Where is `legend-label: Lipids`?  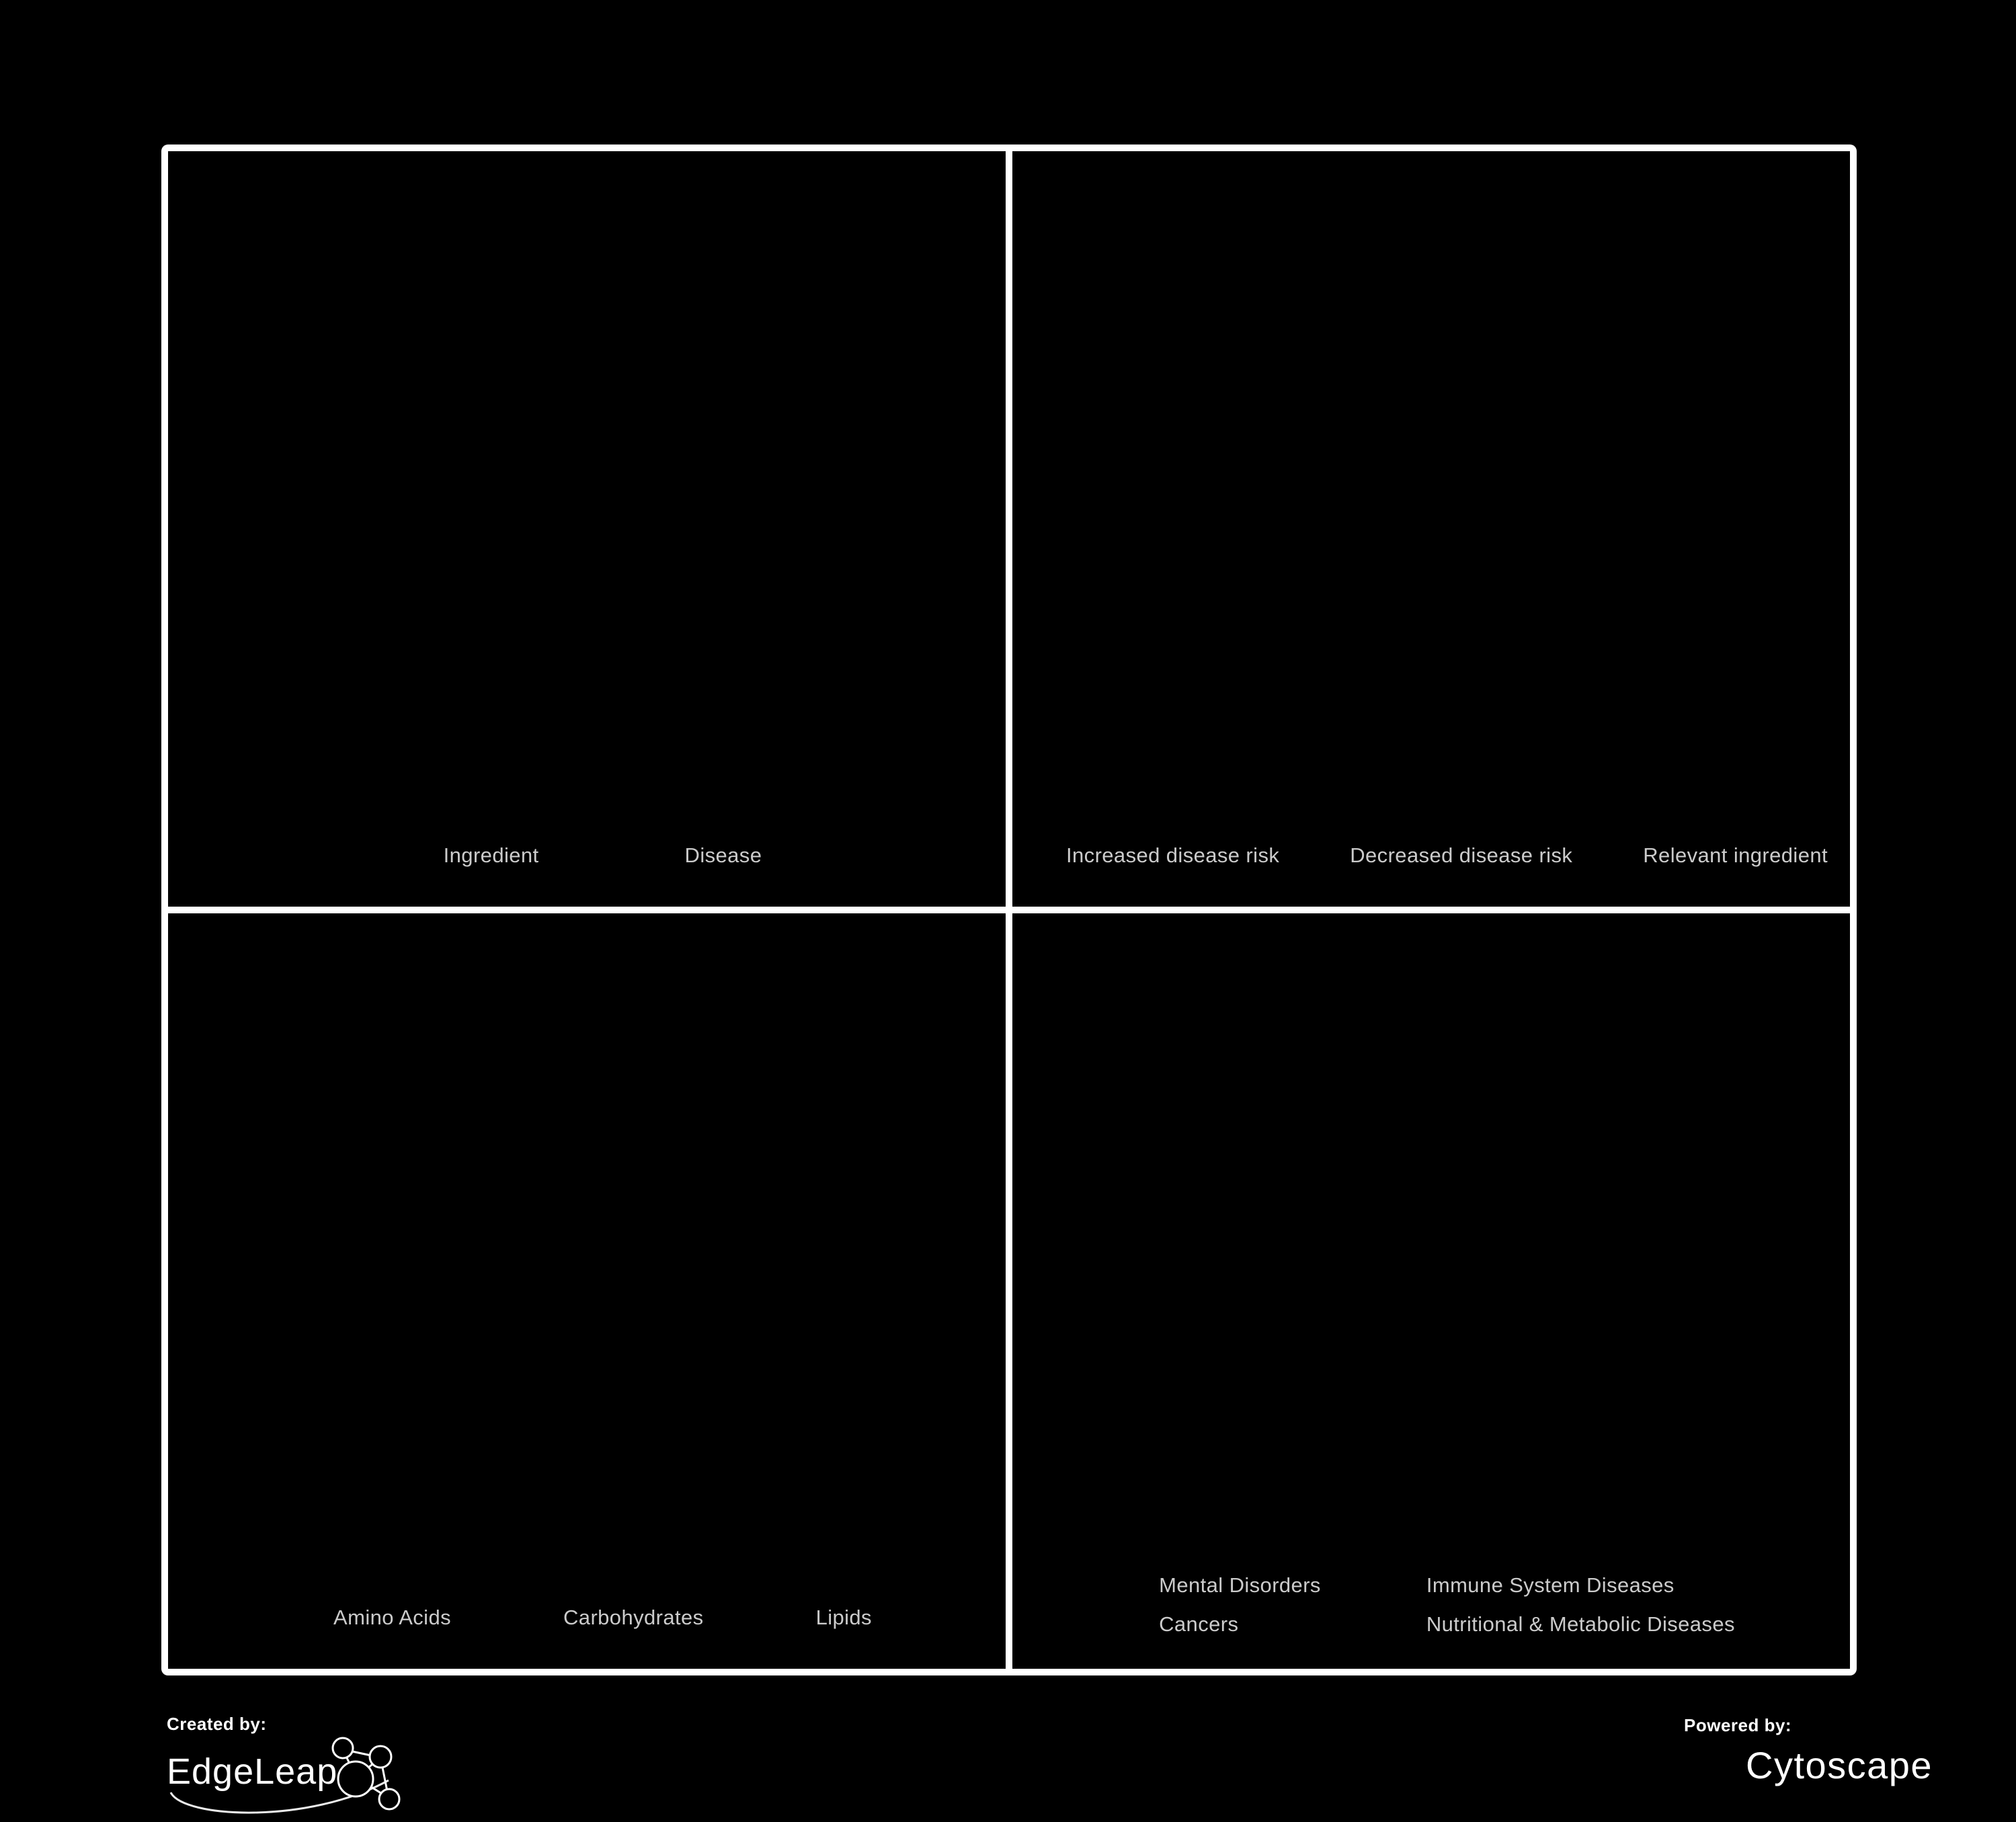 legend-label: Lipids is located at coordinates (843, 1617).